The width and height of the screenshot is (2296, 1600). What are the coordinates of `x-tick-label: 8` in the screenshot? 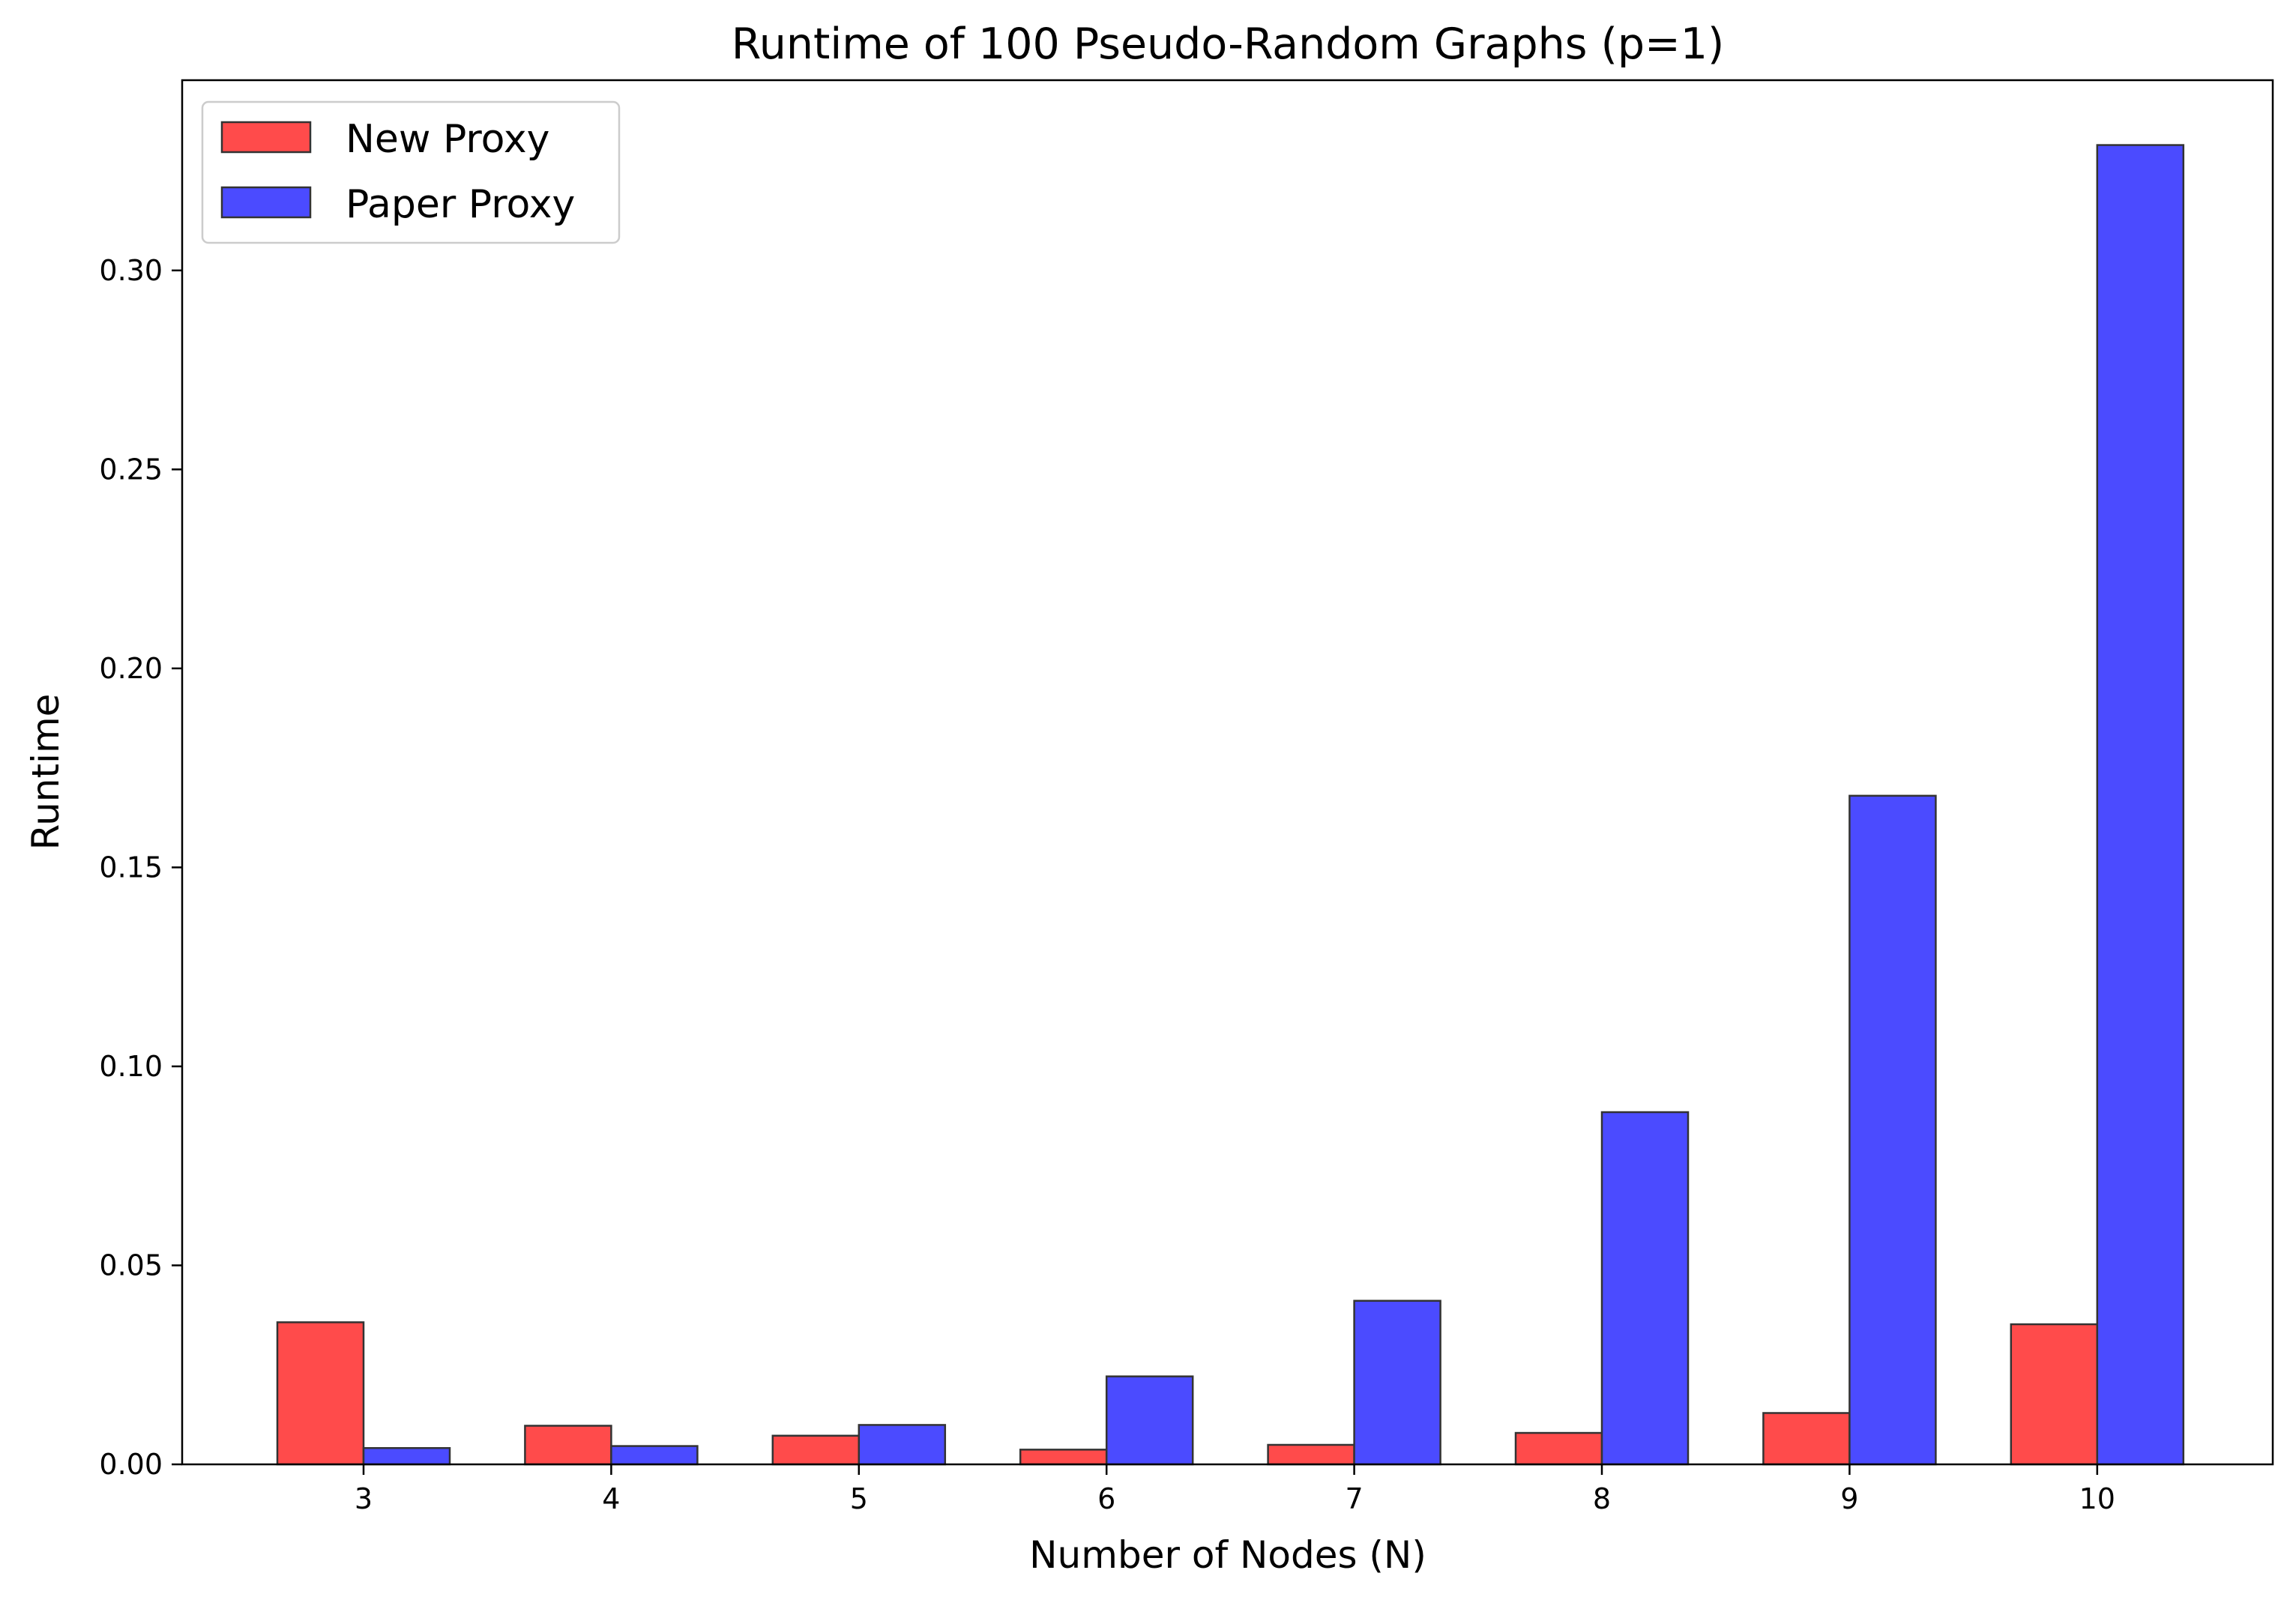 It's located at (1602, 1499).